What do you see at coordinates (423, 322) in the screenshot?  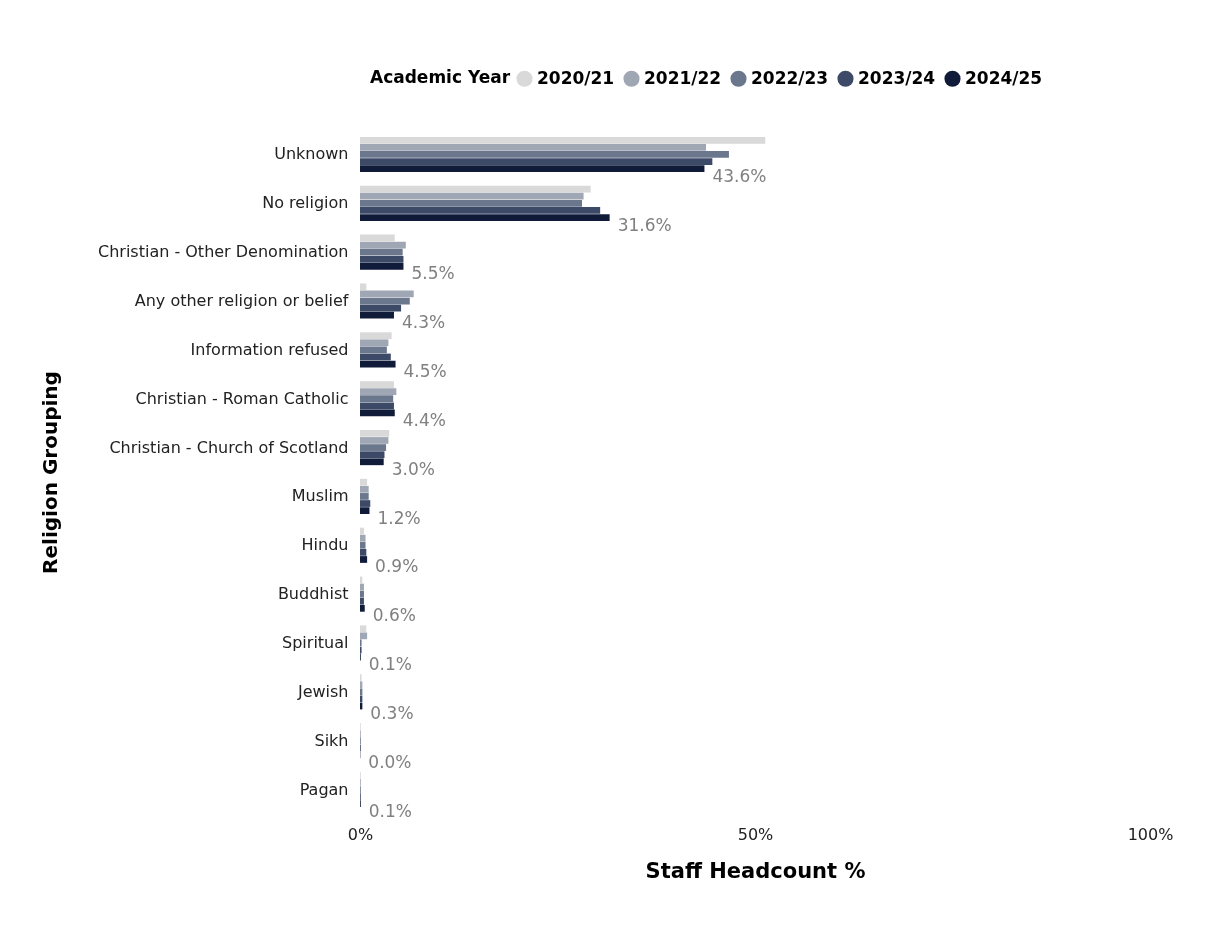 I see `data-label: 4.3%` at bounding box center [423, 322].